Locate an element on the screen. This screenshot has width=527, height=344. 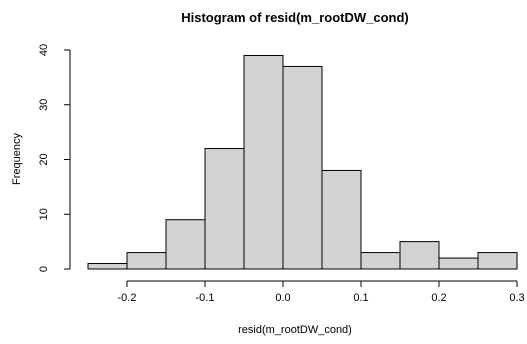
x-tick-label: -0.1 is located at coordinates (205, 298).